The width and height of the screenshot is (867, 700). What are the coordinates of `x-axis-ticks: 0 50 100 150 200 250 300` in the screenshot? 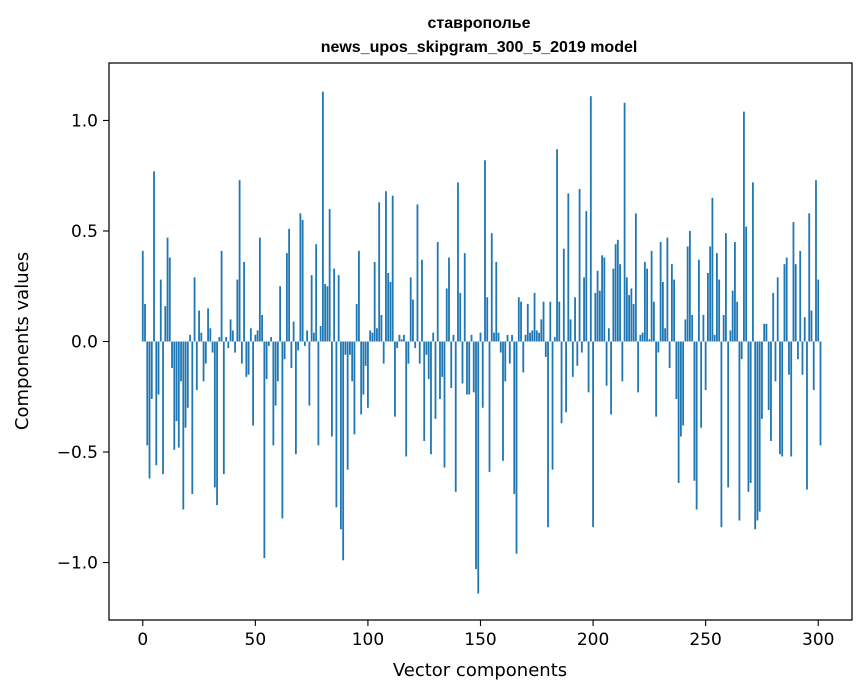 It's located at (485, 635).